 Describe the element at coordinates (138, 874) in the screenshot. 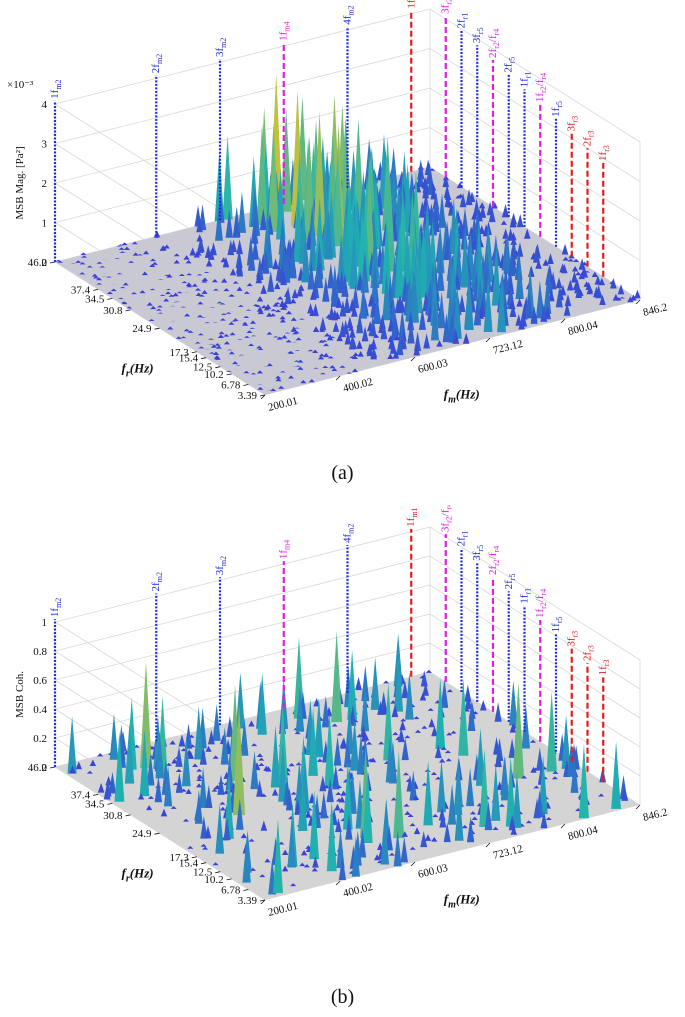

I see `y-axis-label: fr(Hz)` at that location.